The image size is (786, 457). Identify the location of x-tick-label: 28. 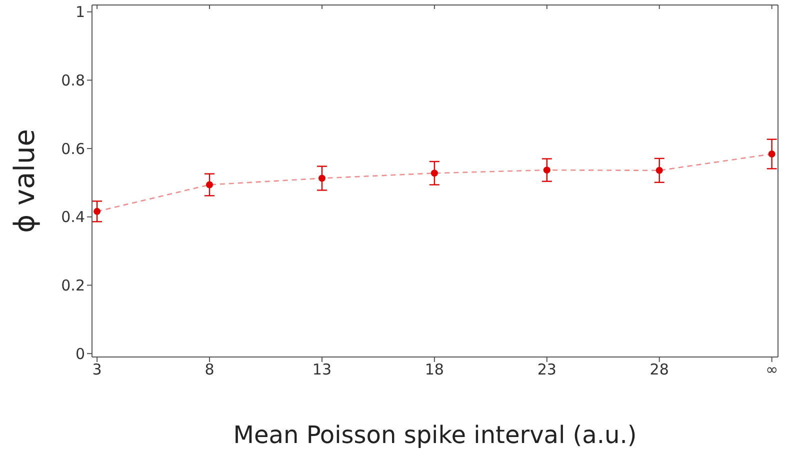
(659, 369).